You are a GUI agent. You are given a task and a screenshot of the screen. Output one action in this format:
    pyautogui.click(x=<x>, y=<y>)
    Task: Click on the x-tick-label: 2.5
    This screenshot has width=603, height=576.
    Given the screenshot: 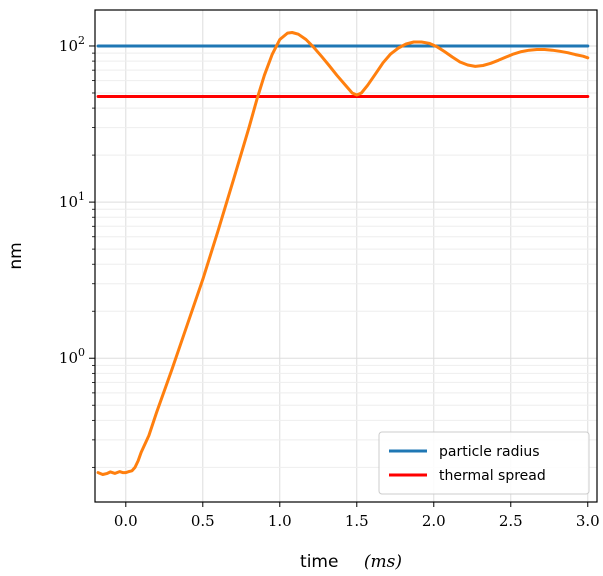 What is the action you would take?
    pyautogui.click(x=511, y=521)
    